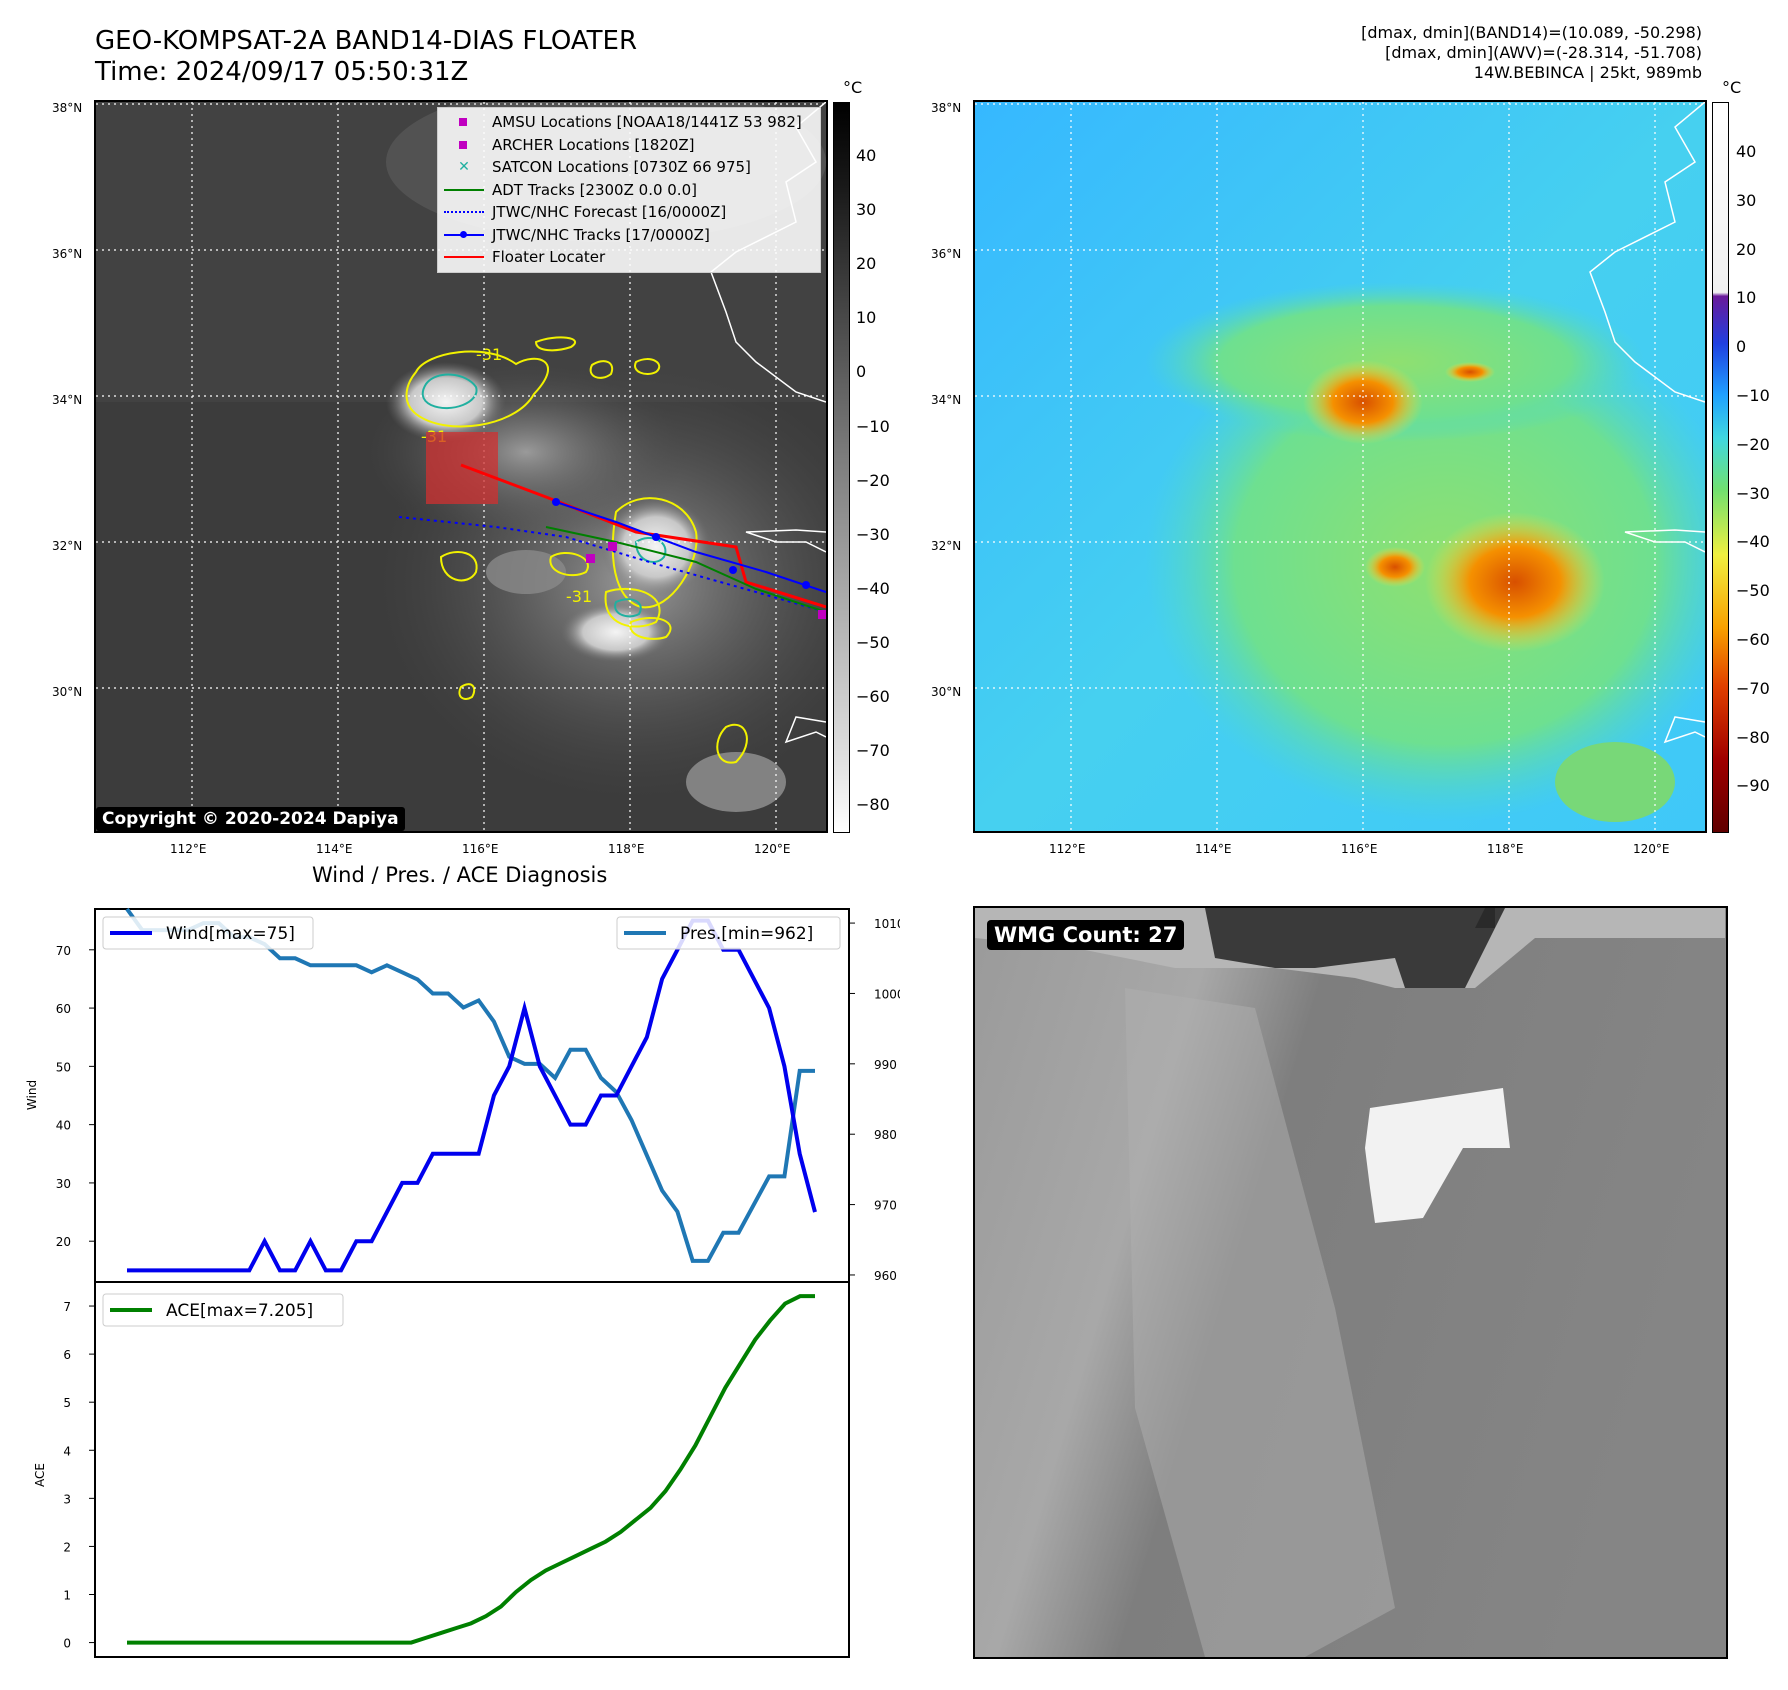  I want to click on ace-axis-tick-label: 7, so click(67, 1307).